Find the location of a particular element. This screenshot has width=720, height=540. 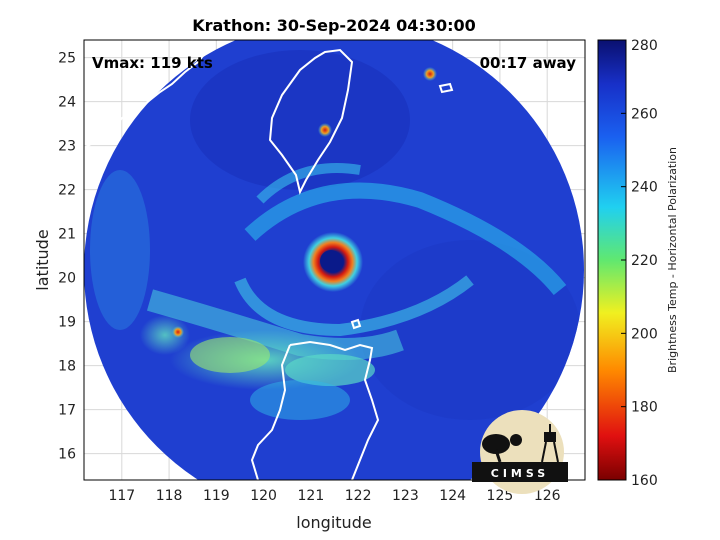

colorbar-tick-label: 260 is located at coordinates (644, 114).